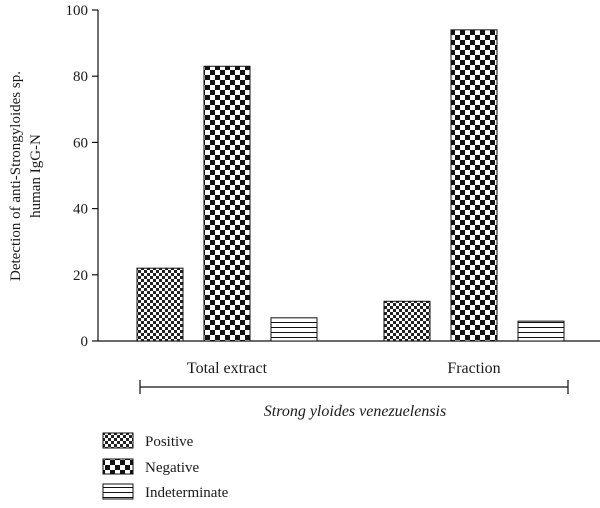  I want to click on group-bracket: Strong yloides venezuelensis, so click(354, 400).